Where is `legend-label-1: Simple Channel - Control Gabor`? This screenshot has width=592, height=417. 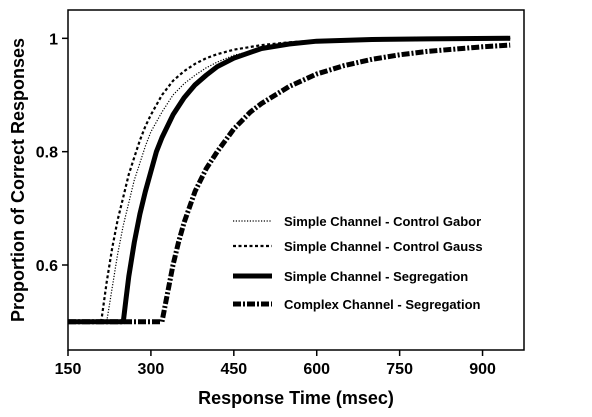 legend-label-1: Simple Channel - Control Gabor is located at coordinates (382, 221).